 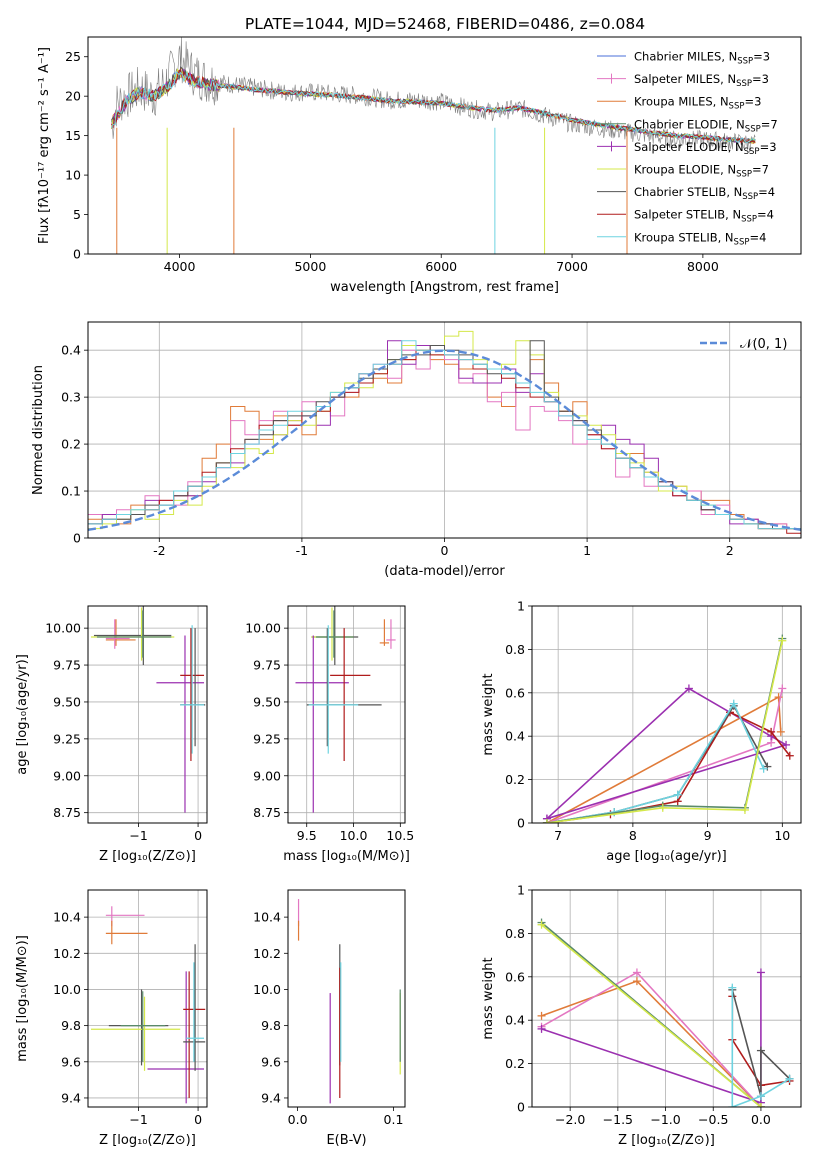 What do you see at coordinates (705, 148) in the screenshot?
I see `legend-label: Salpeter ELODIE, NSSP=3` at bounding box center [705, 148].